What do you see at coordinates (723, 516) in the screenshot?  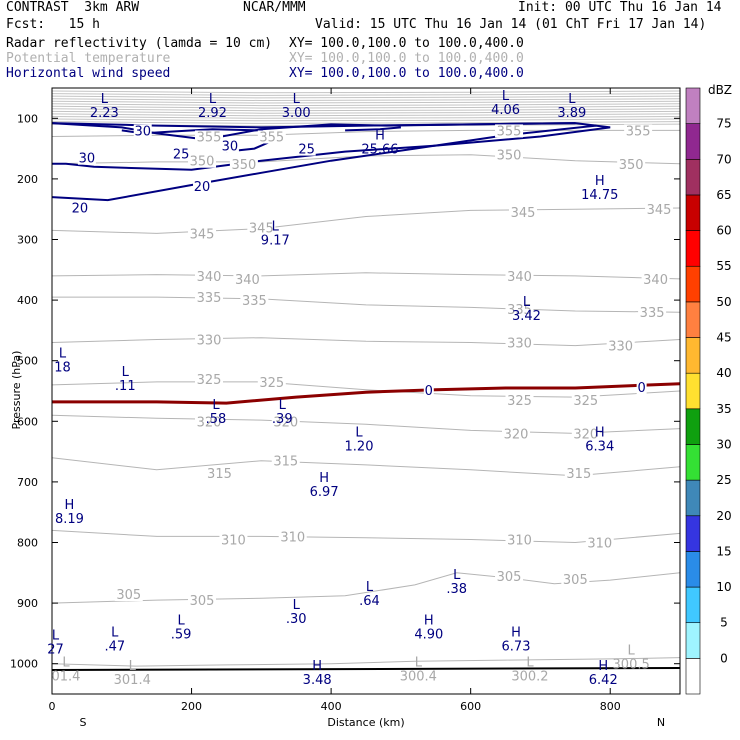 I see `colorbar-tick-label: 20` at bounding box center [723, 516].